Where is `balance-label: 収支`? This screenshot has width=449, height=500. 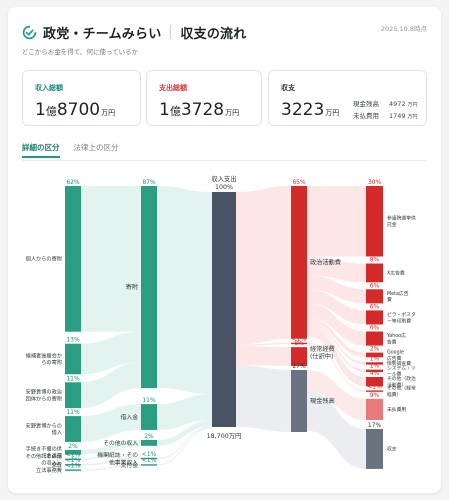 balance-label: 収支 is located at coordinates (288, 88).